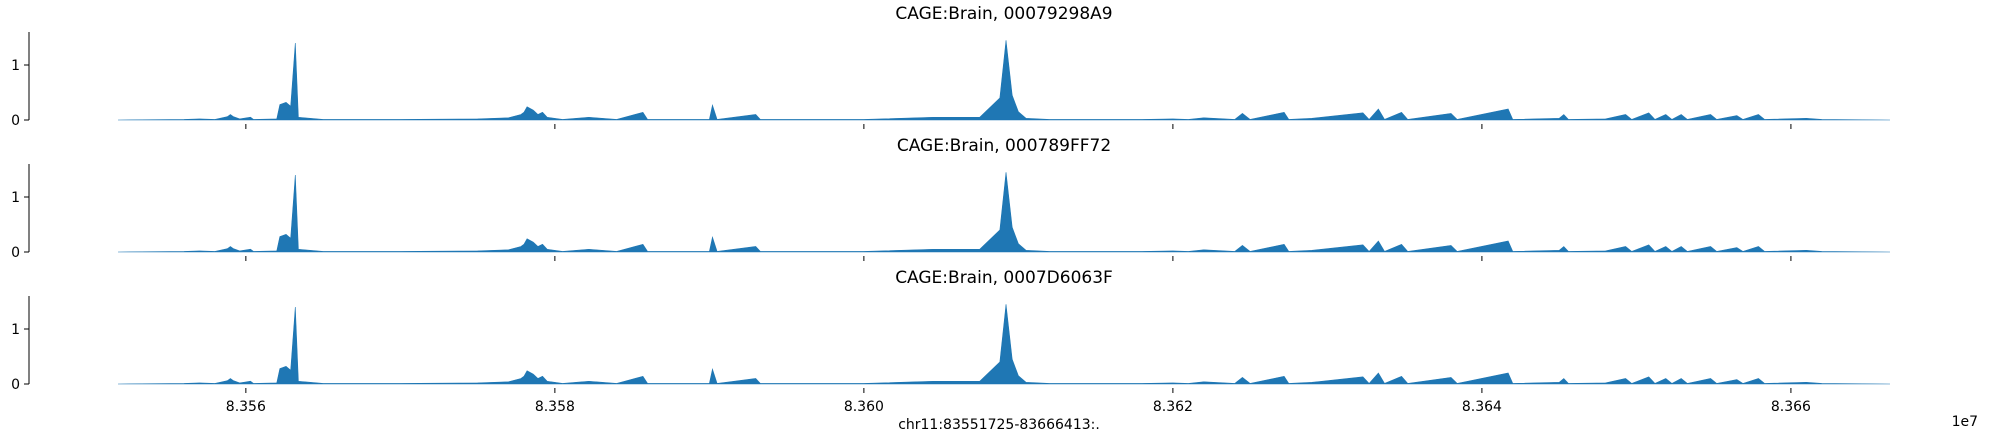 The height and width of the screenshot is (440, 1990). I want to click on x-axis-offset-label: 1e7, so click(1965, 422).